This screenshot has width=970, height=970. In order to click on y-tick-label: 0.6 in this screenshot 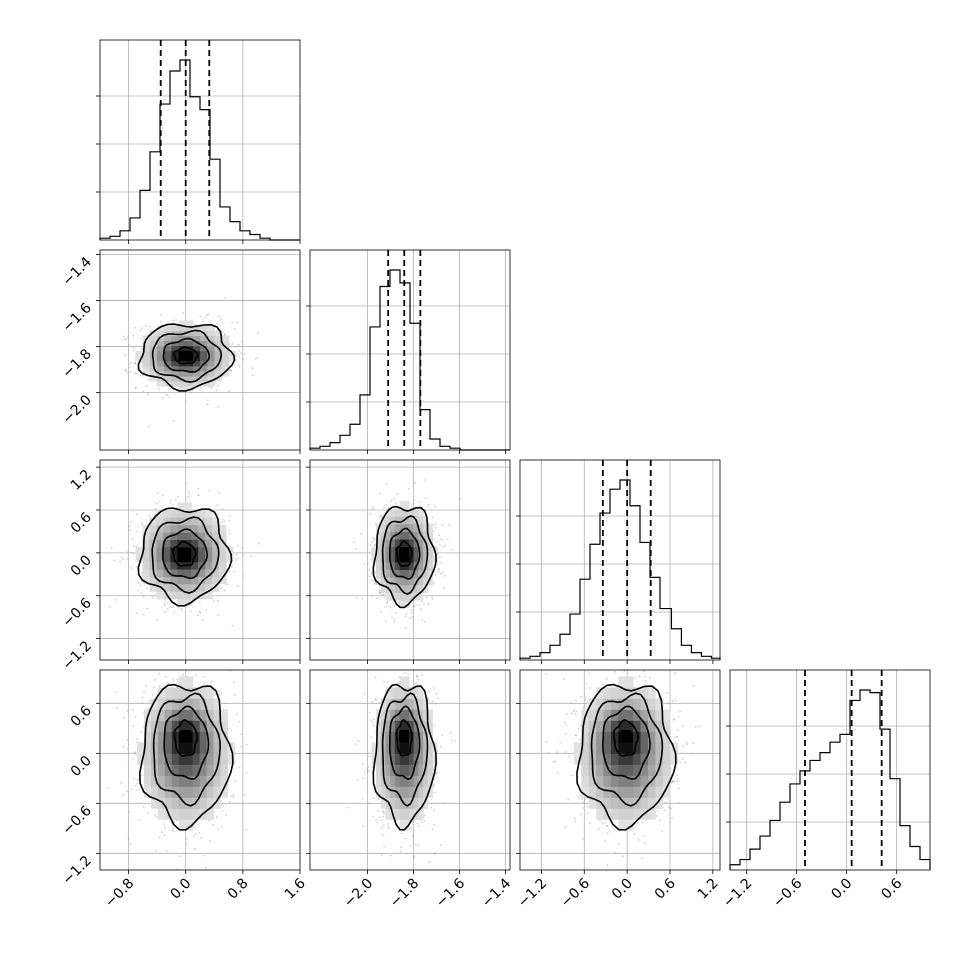, I will do `click(81, 716)`.